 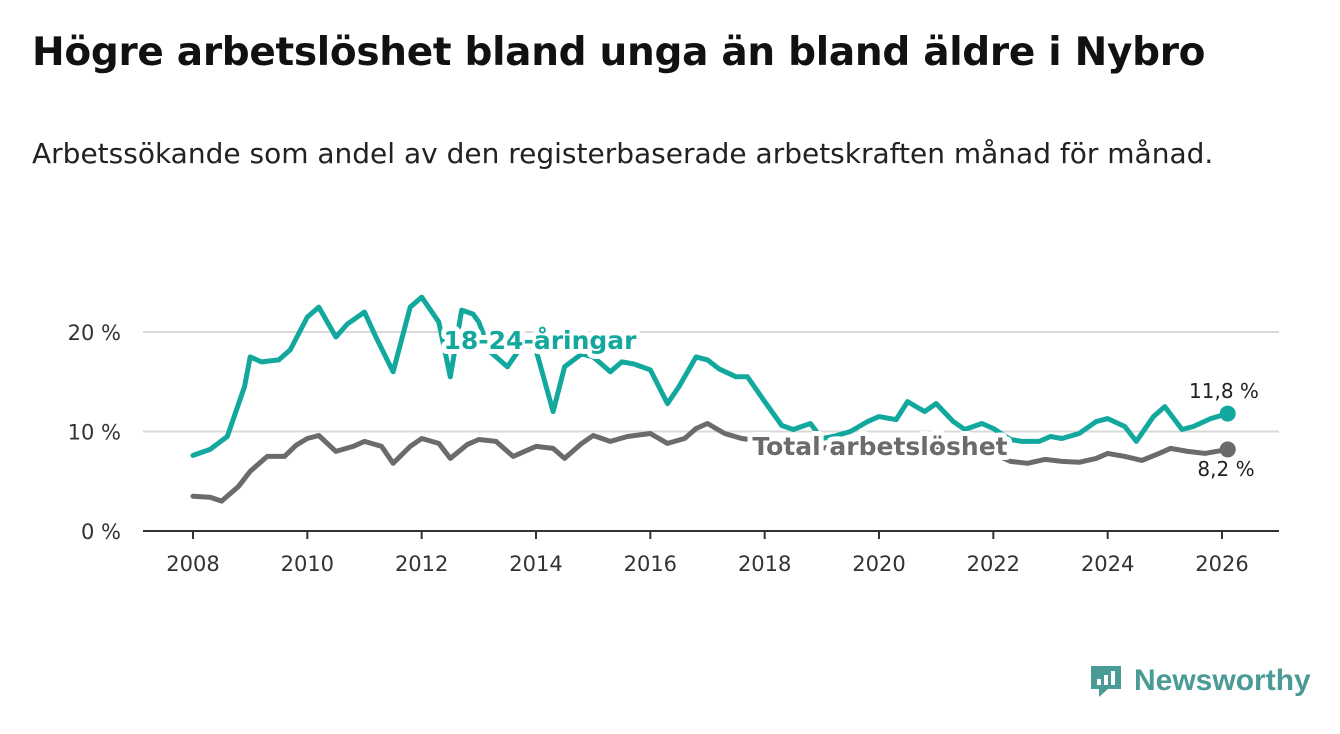 What do you see at coordinates (993, 564) in the screenshot?
I see `x-tick-label: 2022` at bounding box center [993, 564].